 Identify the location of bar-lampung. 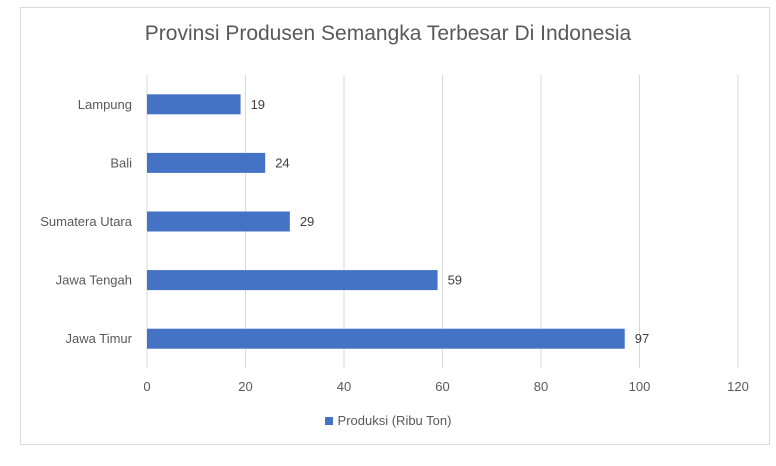
(194, 104).